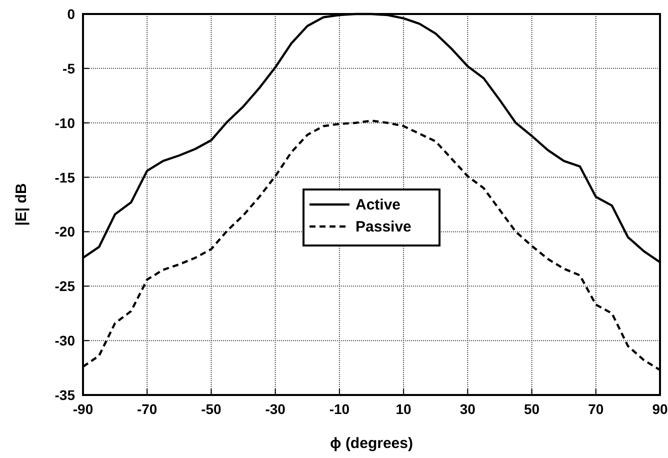 The height and width of the screenshot is (458, 668). I want to click on y-tick-label: -15, so click(65, 177).